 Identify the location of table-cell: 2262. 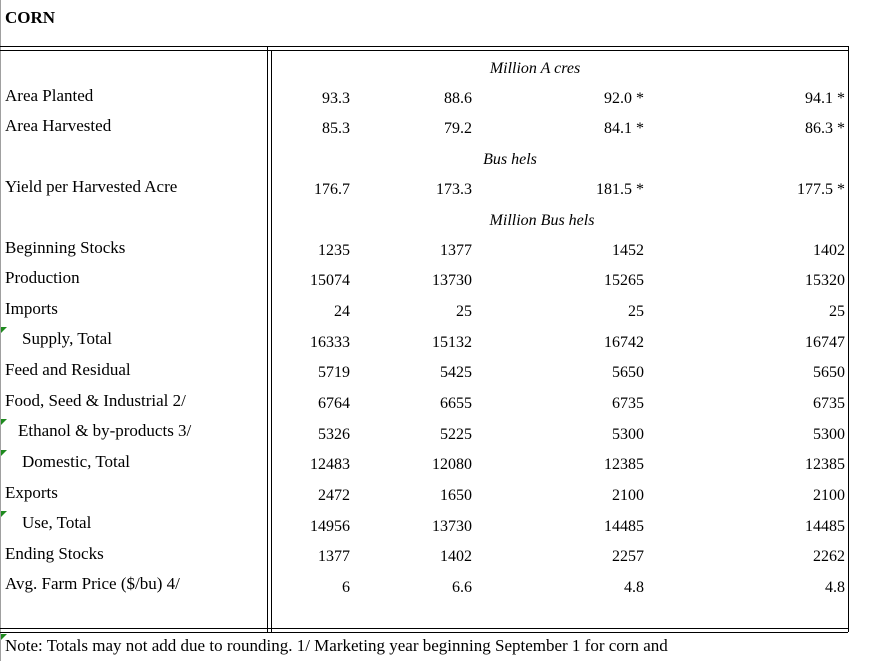
(829, 556).